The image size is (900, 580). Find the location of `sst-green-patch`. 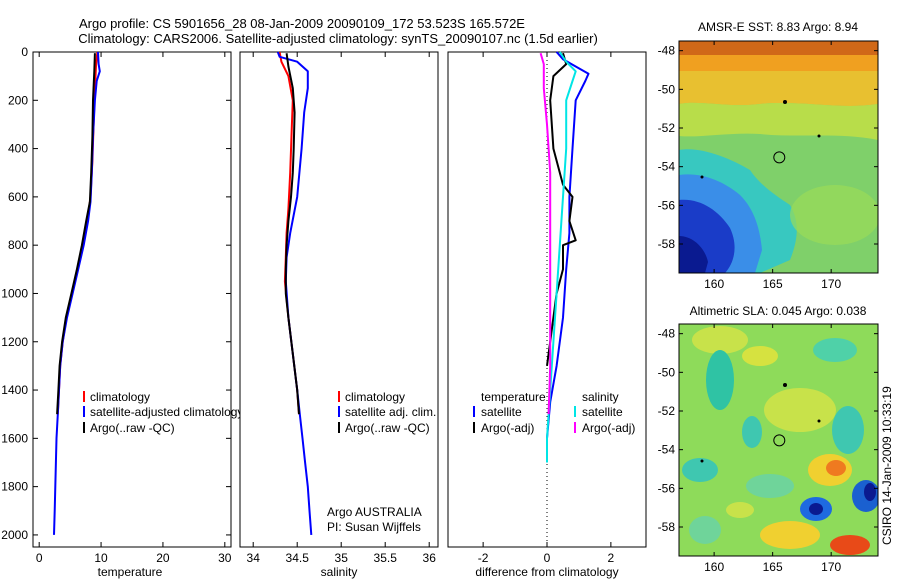

sst-green-patch is located at coordinates (834, 215).